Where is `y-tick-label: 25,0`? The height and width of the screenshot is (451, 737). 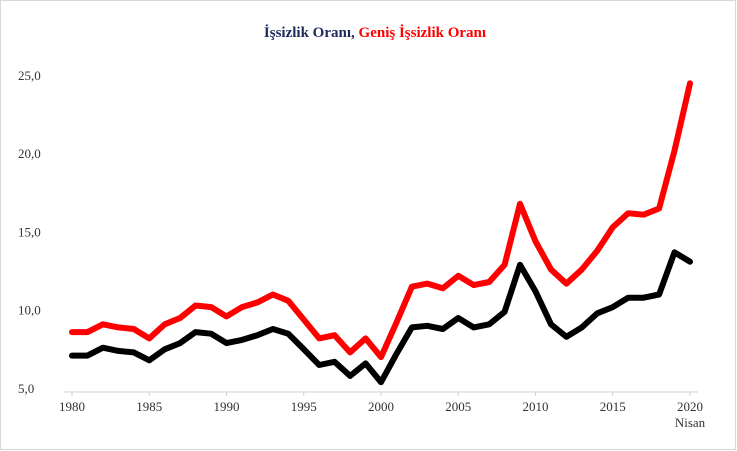 y-tick-label: 25,0 is located at coordinates (29, 75).